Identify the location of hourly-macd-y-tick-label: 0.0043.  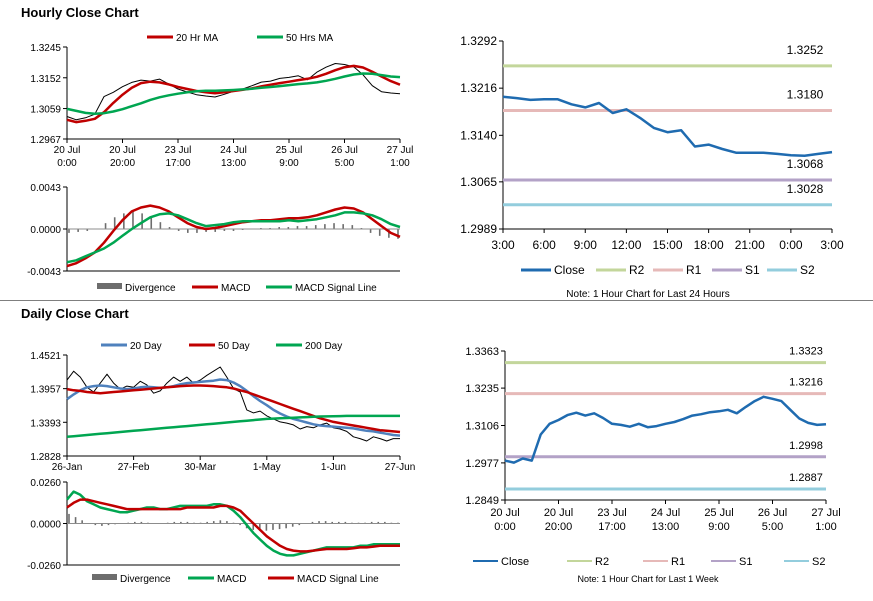
(45, 188).